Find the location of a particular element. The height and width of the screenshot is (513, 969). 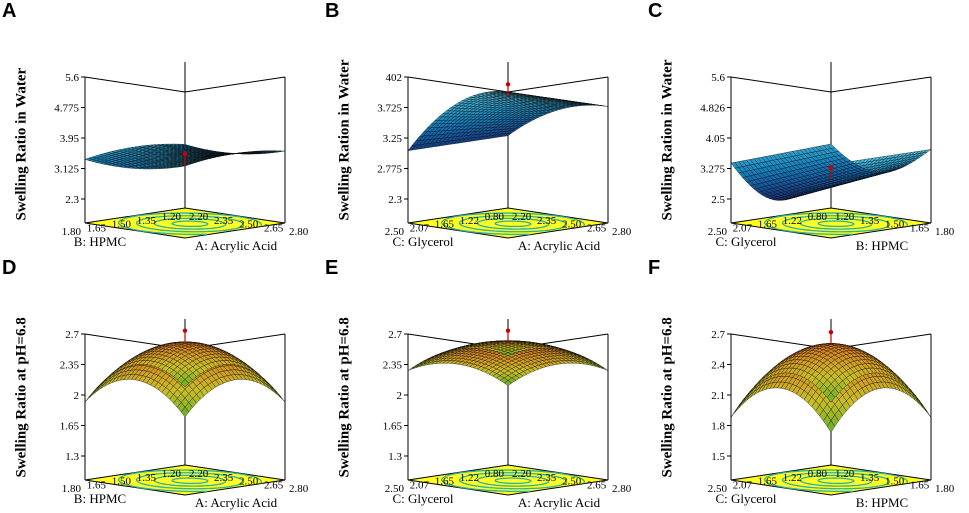

z-tick-label: 2.775 is located at coordinates (389, 170).